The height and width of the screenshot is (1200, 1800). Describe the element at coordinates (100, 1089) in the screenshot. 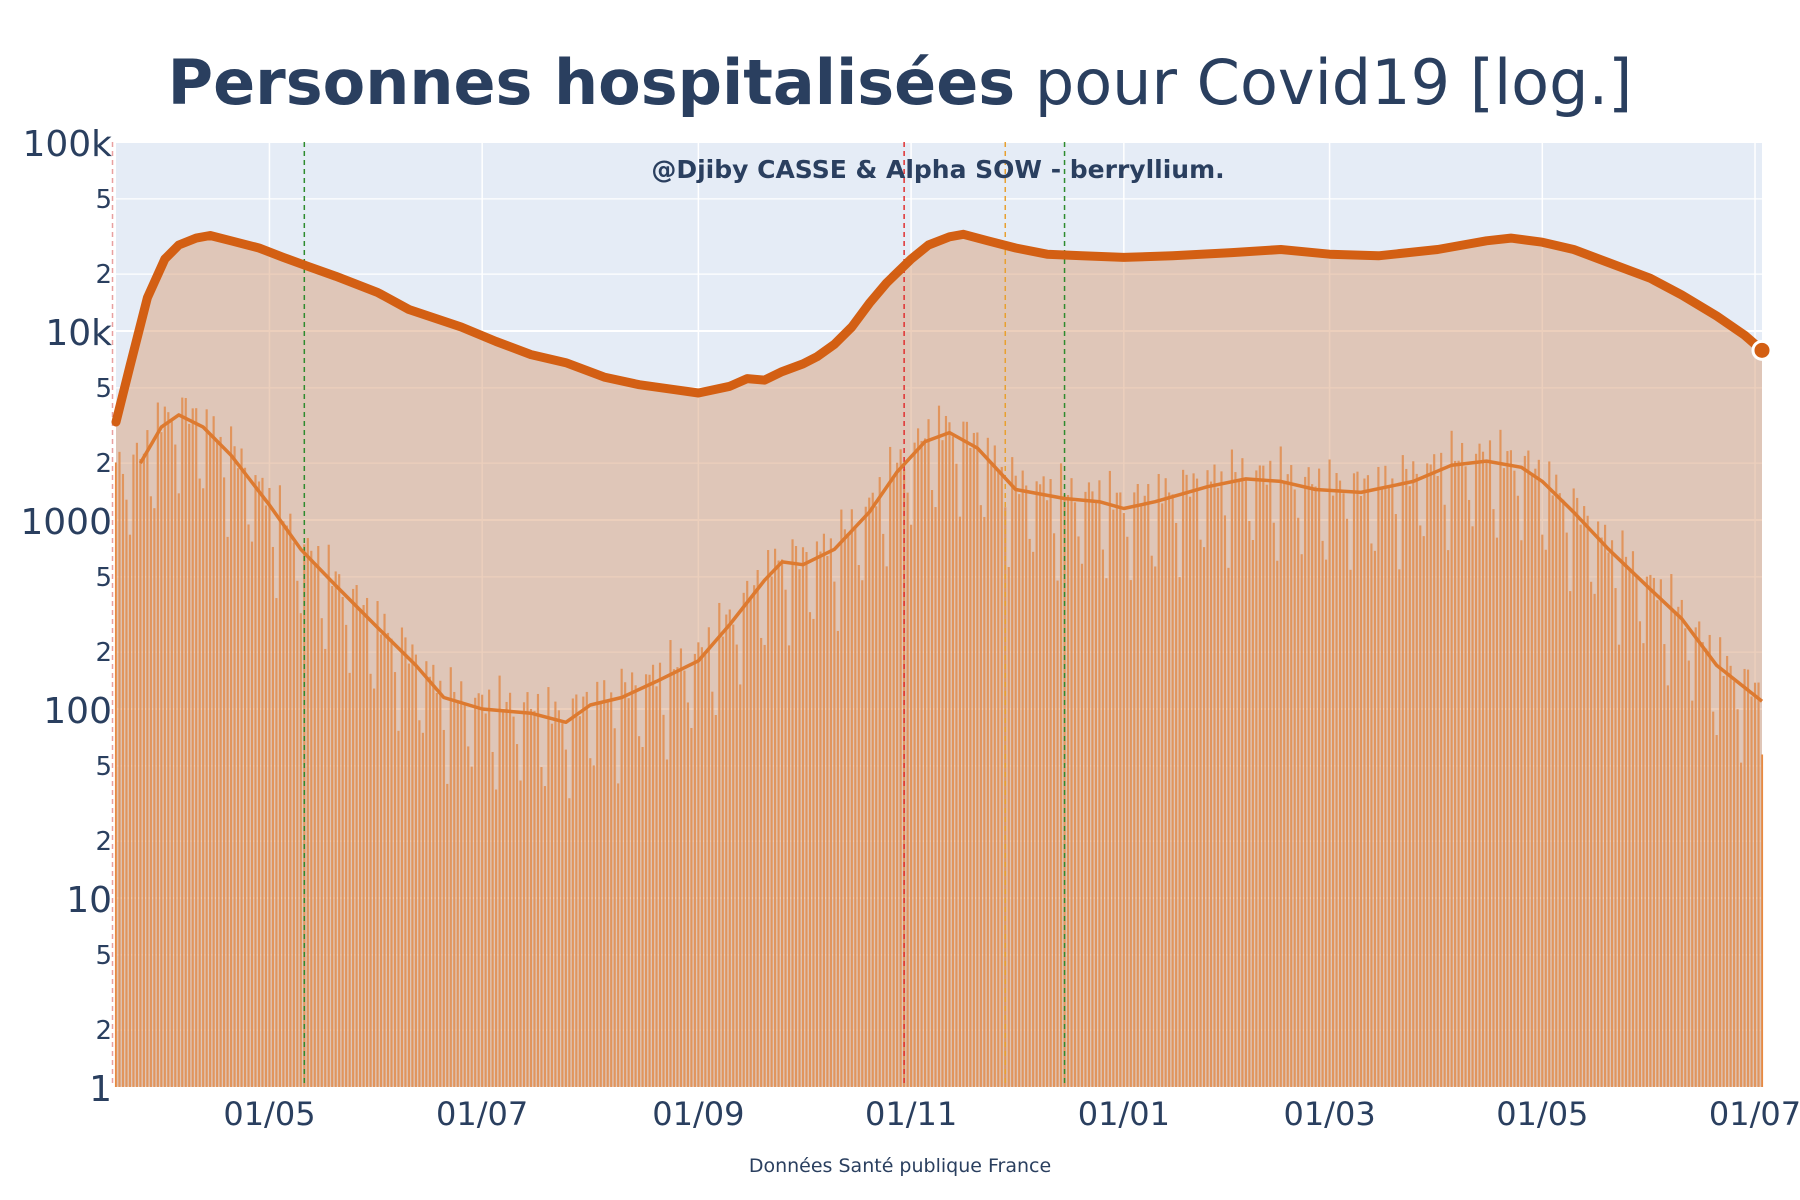

I see `y-tick-label-major: 1` at that location.